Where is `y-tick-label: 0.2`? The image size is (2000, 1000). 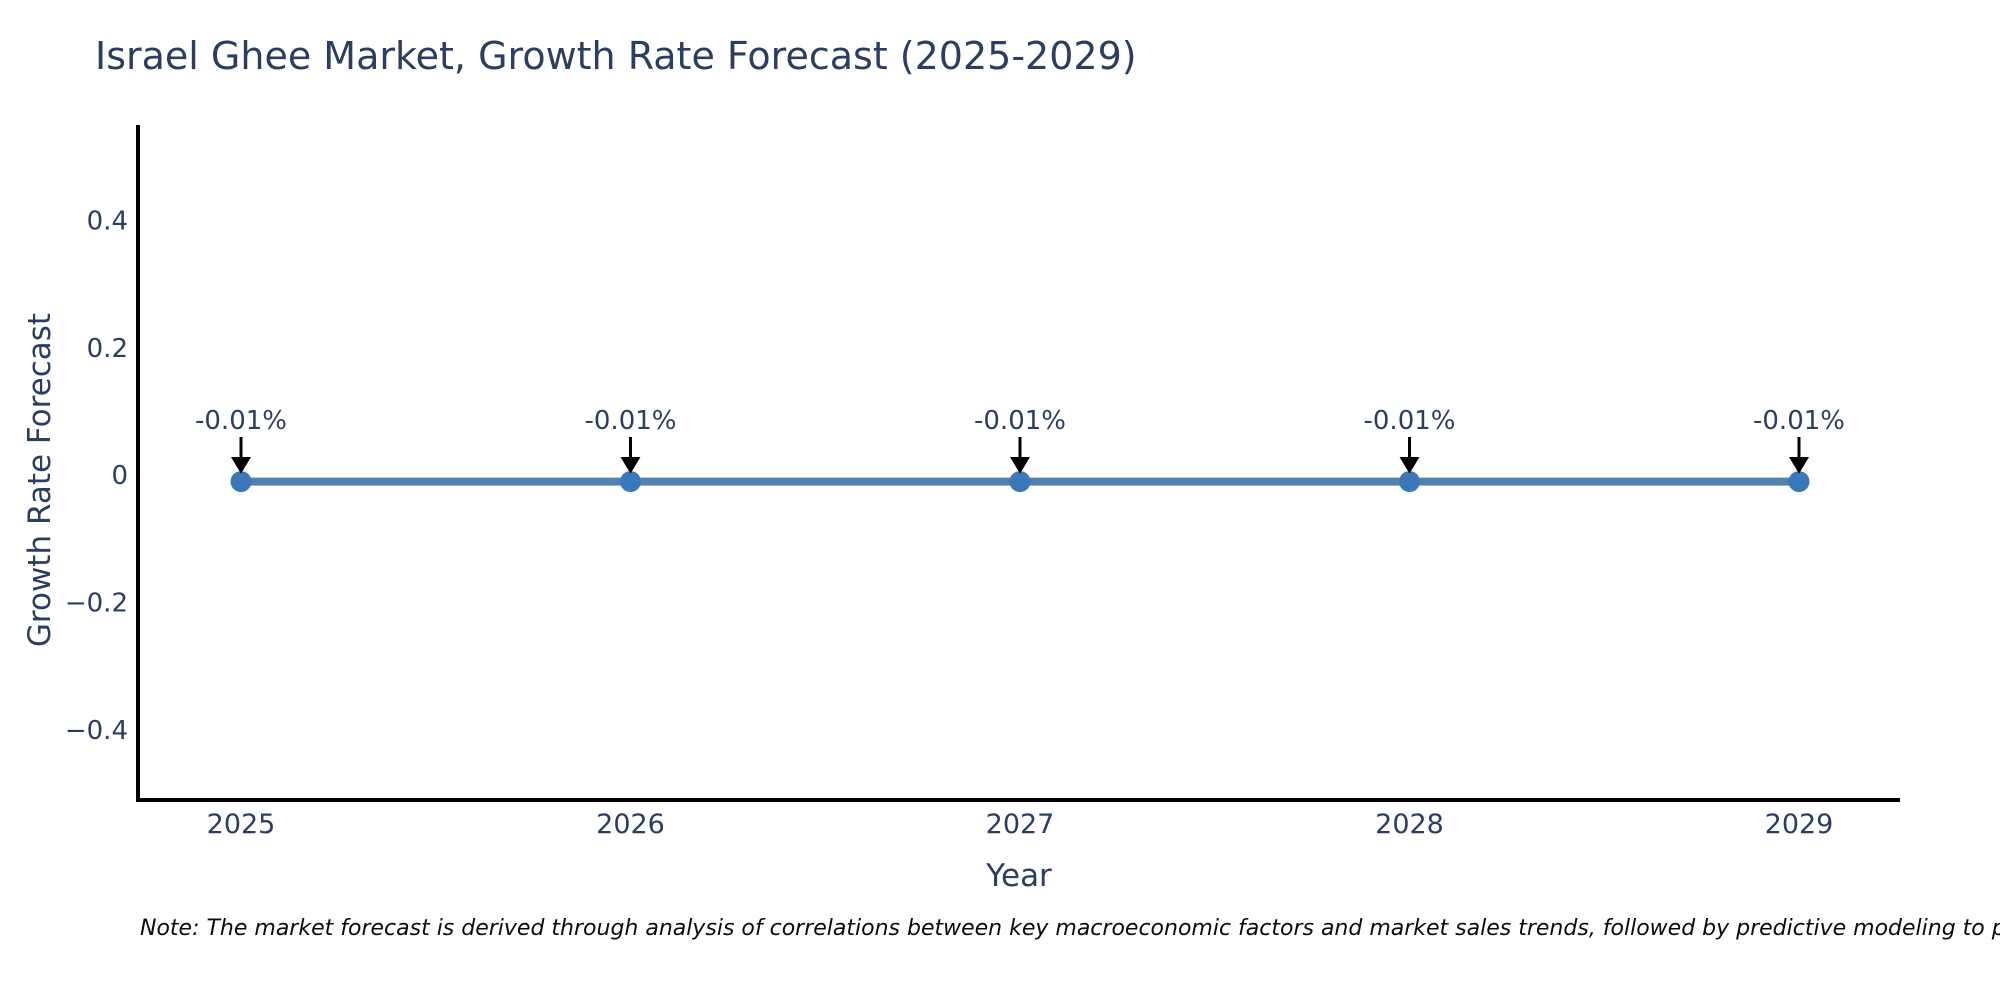 y-tick-label: 0.2 is located at coordinates (107, 349).